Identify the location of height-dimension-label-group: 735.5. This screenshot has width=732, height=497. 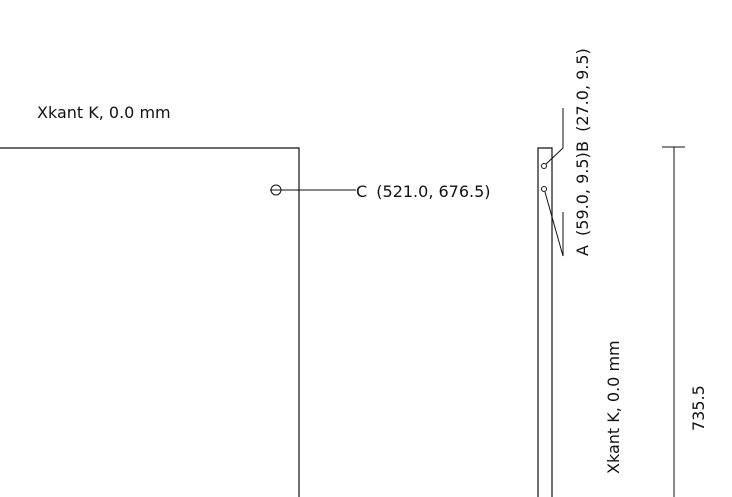
(698, 408).